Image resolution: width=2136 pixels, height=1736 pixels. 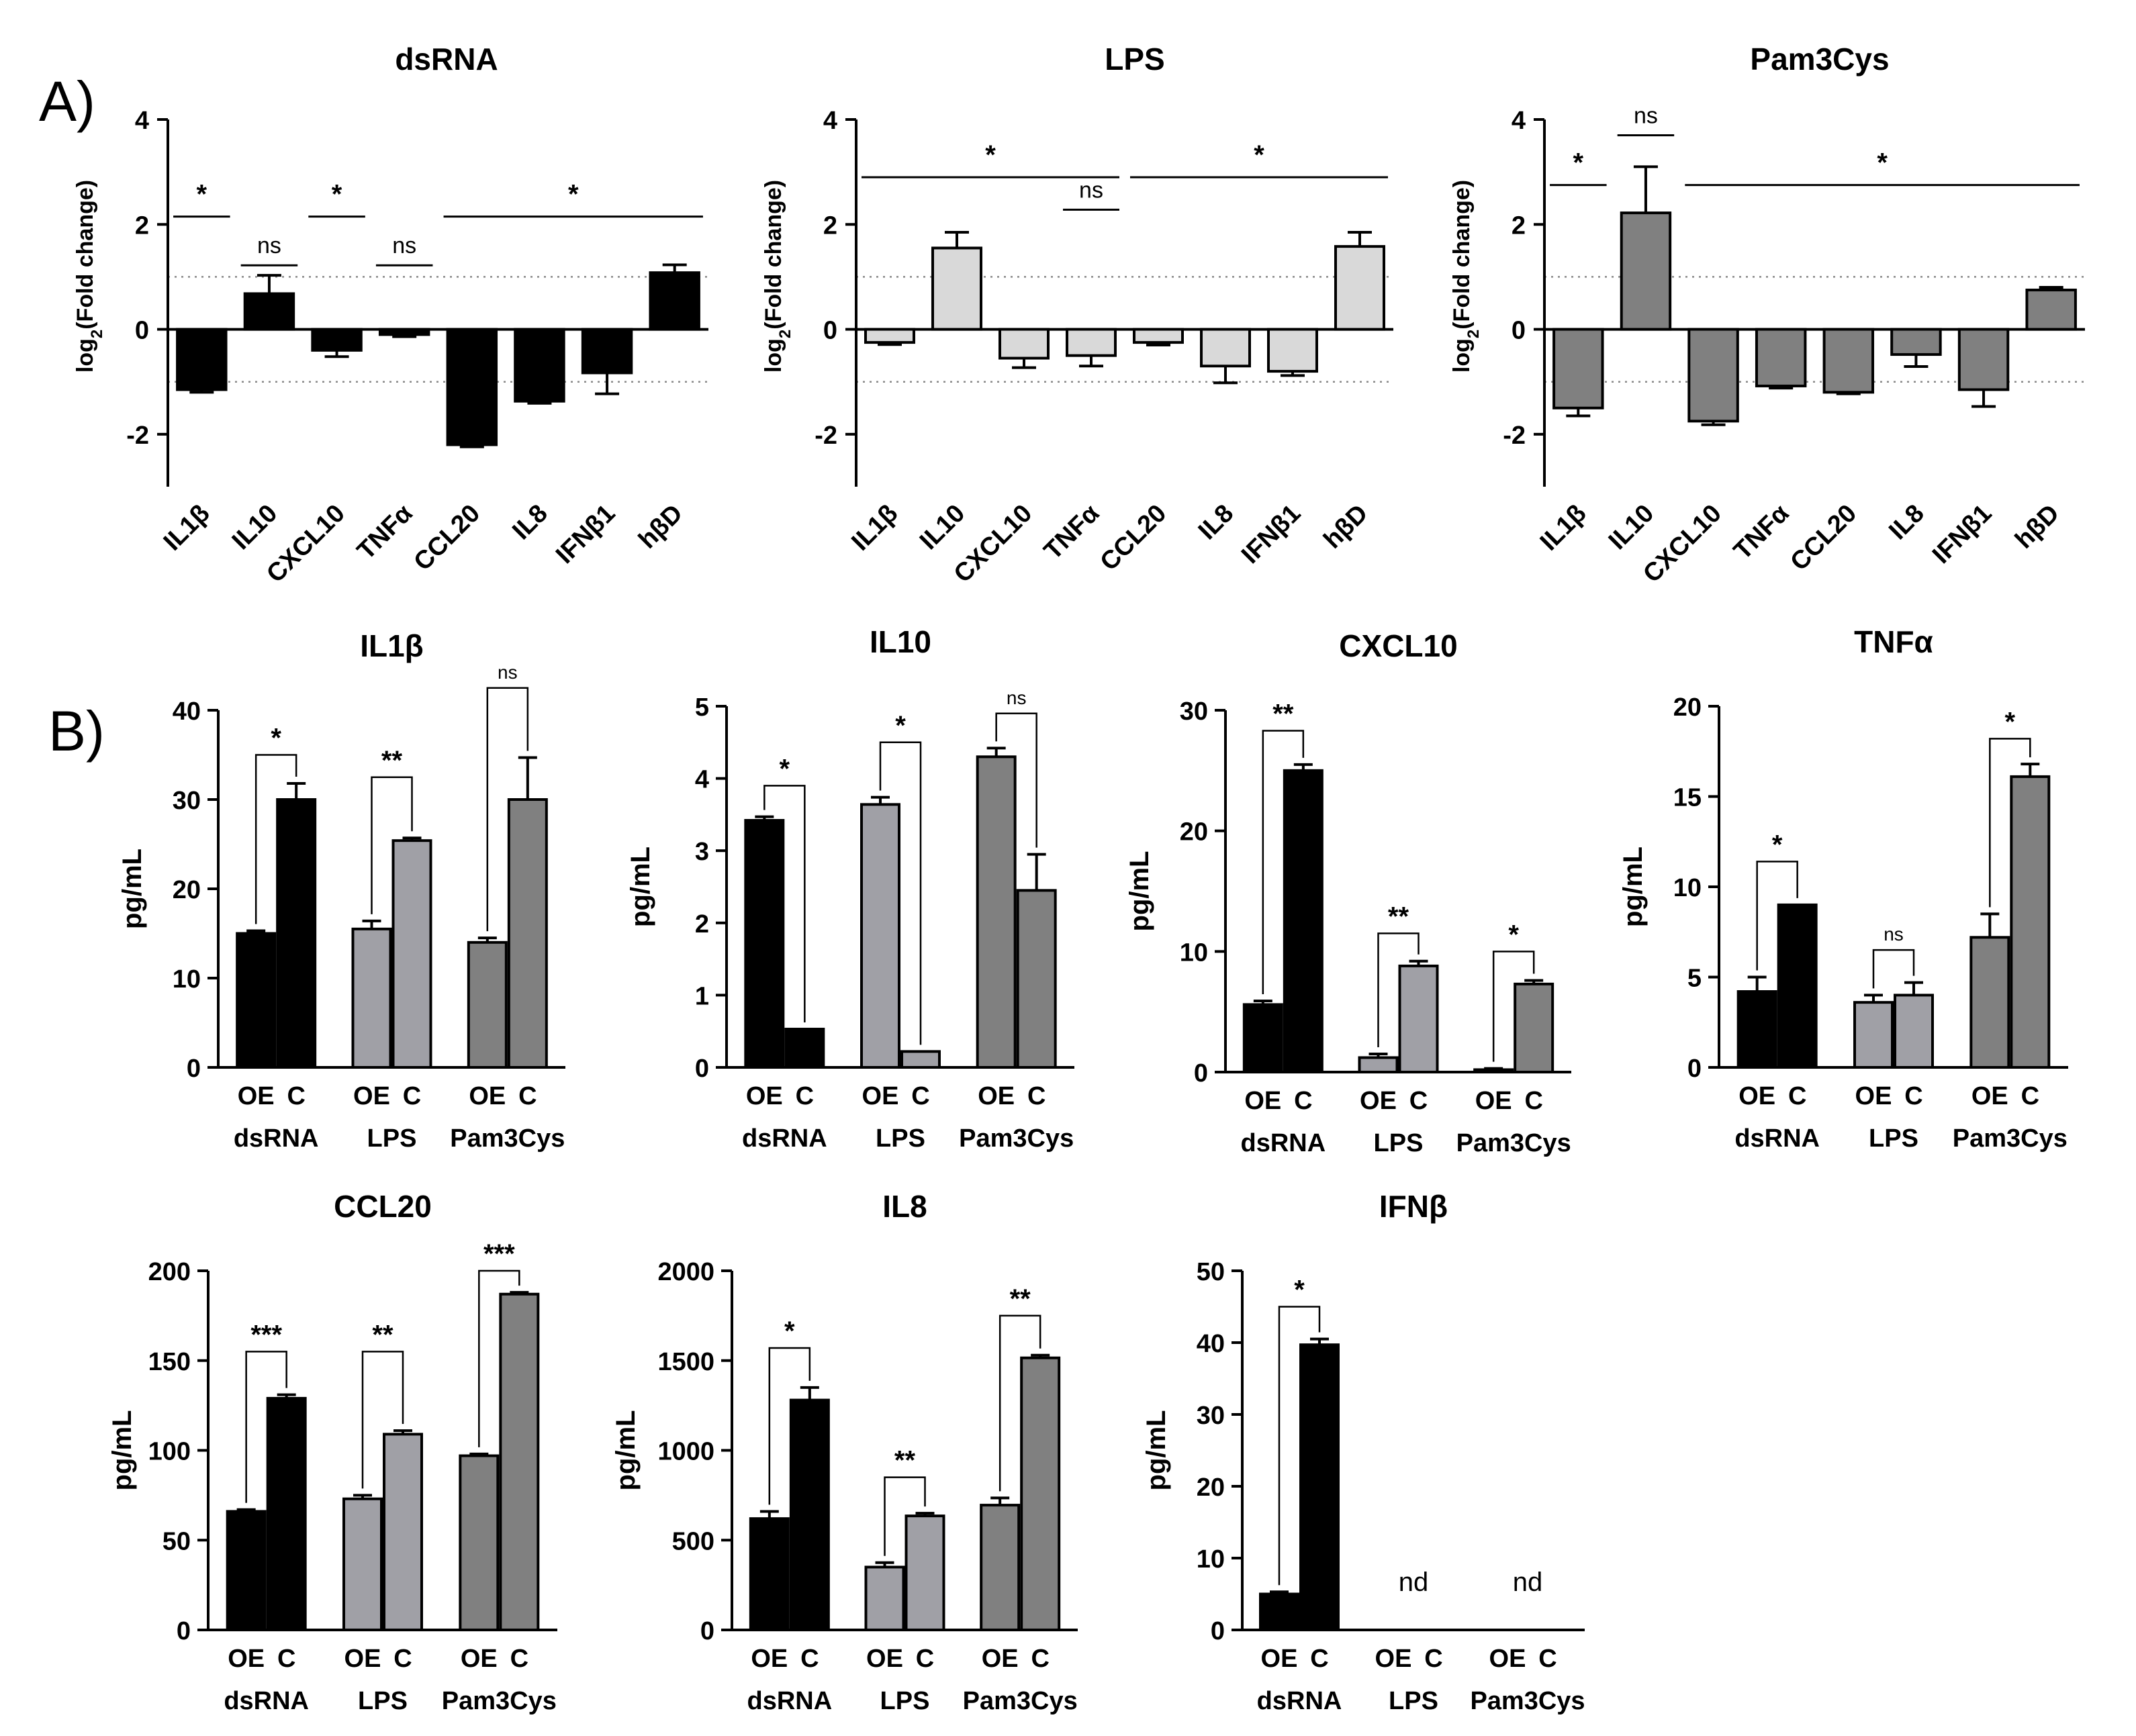 I want to click on bar-LPS-OE, so click(x=884, y=1598).